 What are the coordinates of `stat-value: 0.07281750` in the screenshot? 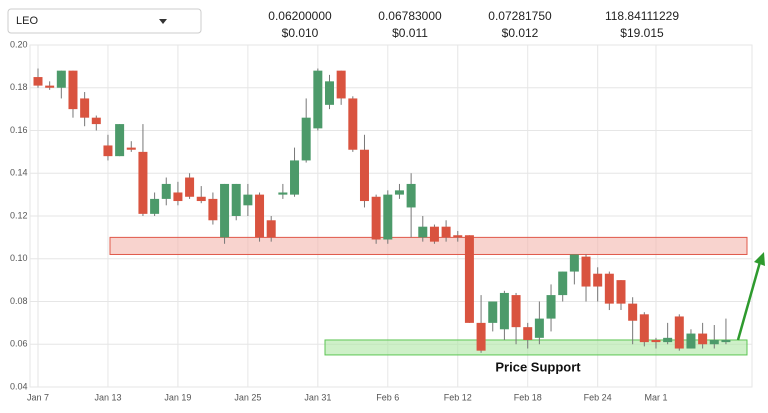 It's located at (520, 16).